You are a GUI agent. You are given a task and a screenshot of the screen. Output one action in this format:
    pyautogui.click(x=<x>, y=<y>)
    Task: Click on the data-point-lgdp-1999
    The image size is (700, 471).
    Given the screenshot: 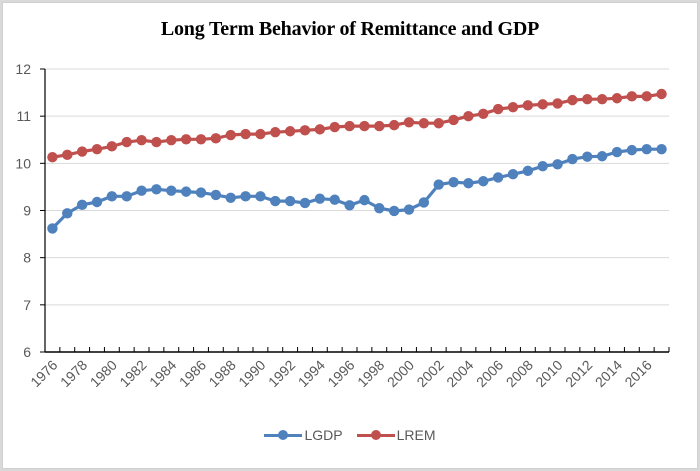 What is the action you would take?
    pyautogui.click(x=394, y=211)
    